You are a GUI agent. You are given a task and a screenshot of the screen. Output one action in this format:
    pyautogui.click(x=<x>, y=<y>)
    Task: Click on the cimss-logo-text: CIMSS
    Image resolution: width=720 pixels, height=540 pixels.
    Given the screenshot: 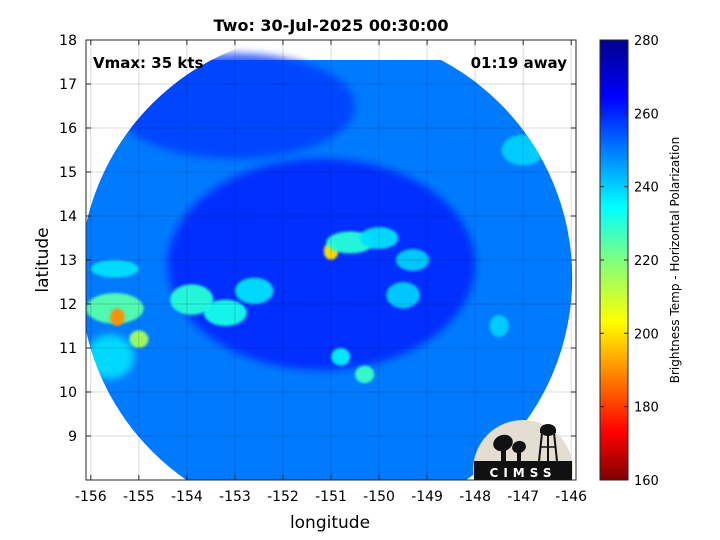 What is the action you would take?
    pyautogui.click(x=523, y=473)
    